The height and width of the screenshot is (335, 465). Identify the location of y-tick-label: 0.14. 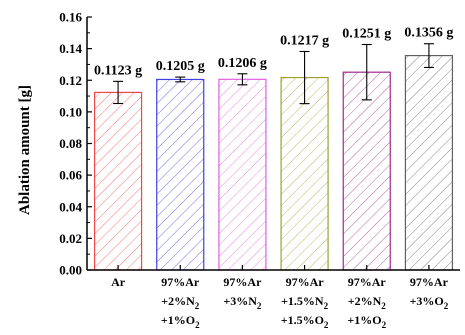
(70, 48).